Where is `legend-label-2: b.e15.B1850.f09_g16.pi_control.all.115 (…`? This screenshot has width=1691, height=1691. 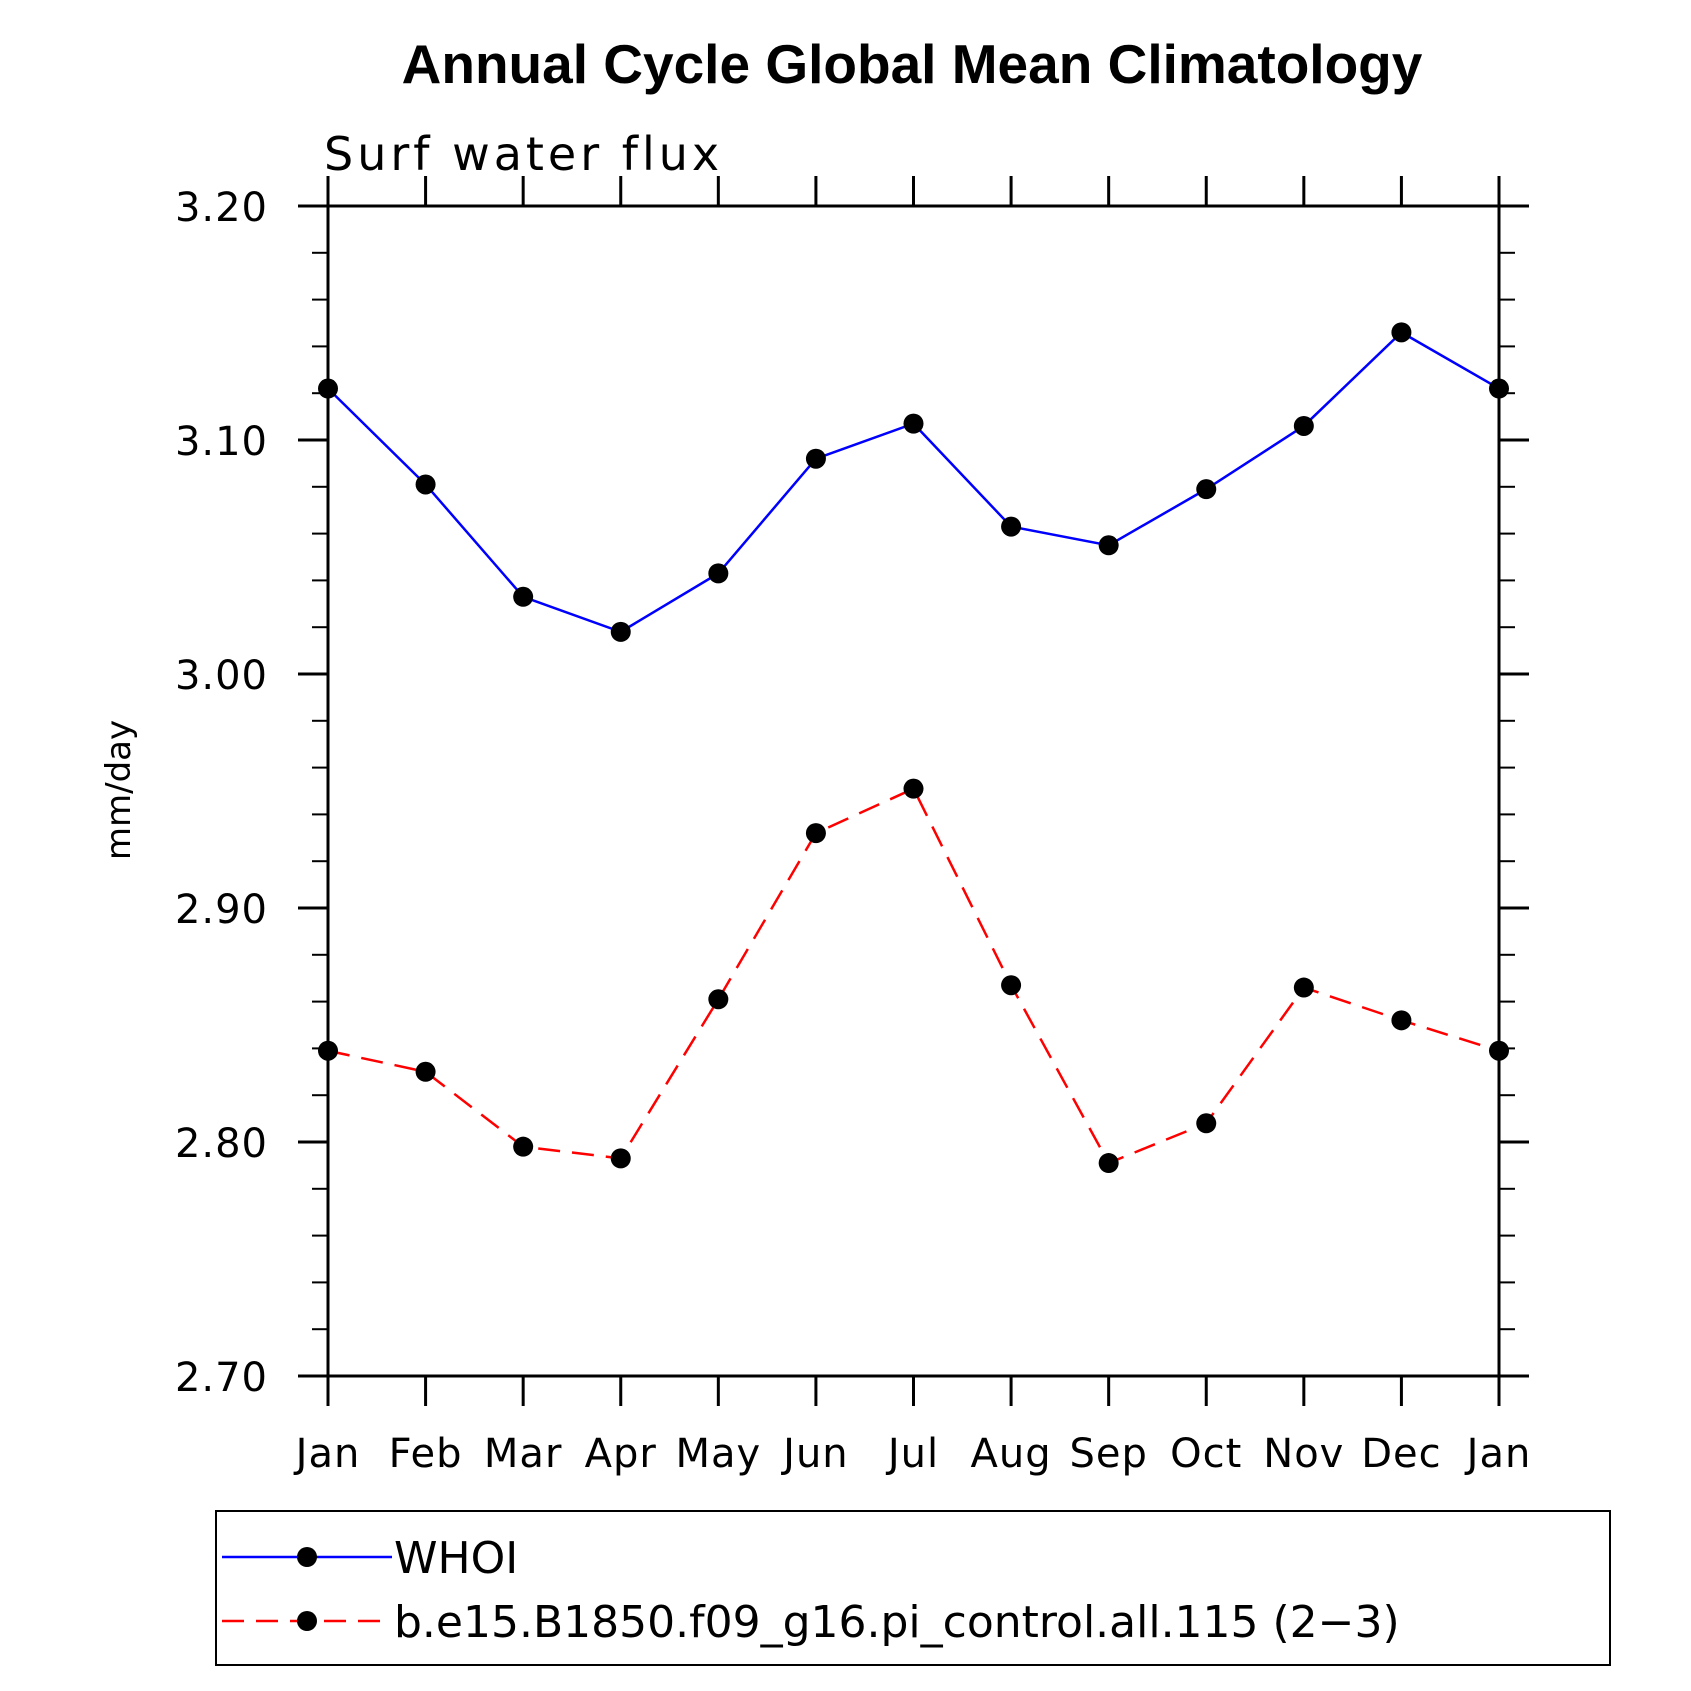
legend-label-2: b.e15.B1850.f09_g16.pi_control.all.115 (… is located at coordinates (897, 1622).